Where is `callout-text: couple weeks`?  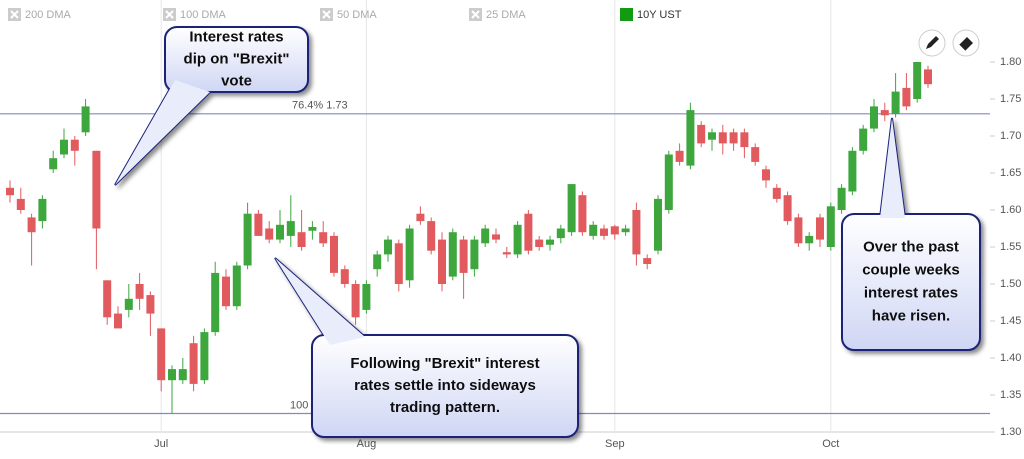 callout-text: couple weeks is located at coordinates (911, 269).